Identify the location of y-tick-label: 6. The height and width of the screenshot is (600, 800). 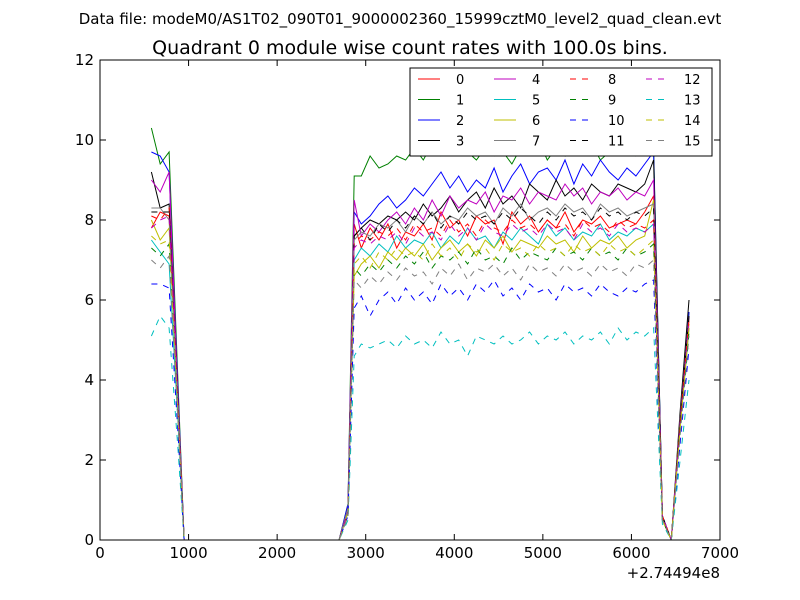
(89, 300).